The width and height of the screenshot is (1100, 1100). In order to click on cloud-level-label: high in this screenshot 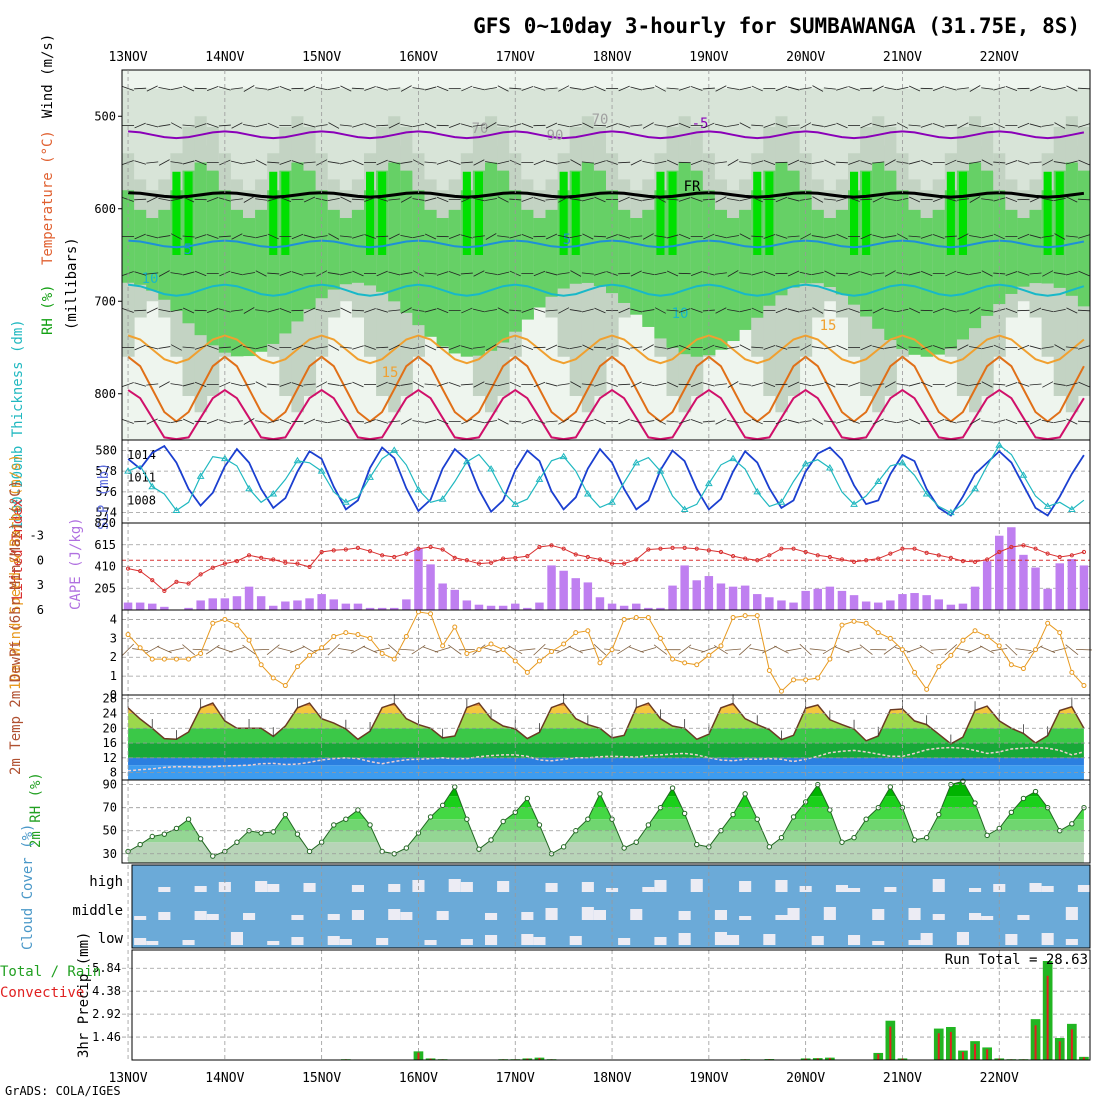, I will do `click(106, 882)`.